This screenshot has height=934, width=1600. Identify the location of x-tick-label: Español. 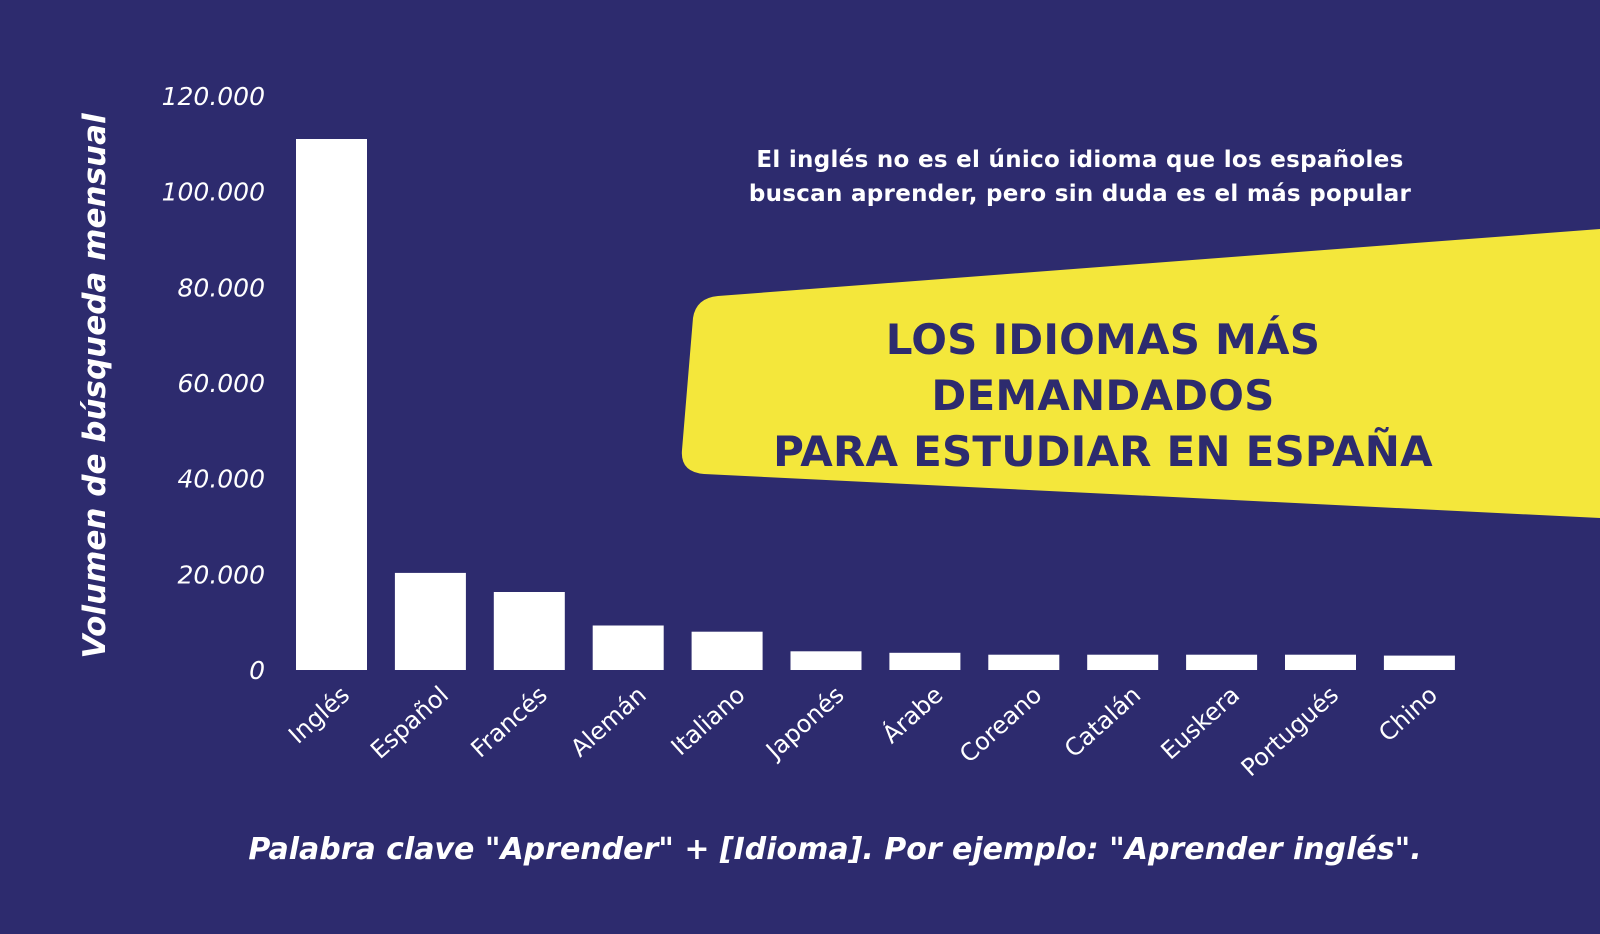
(409, 723).